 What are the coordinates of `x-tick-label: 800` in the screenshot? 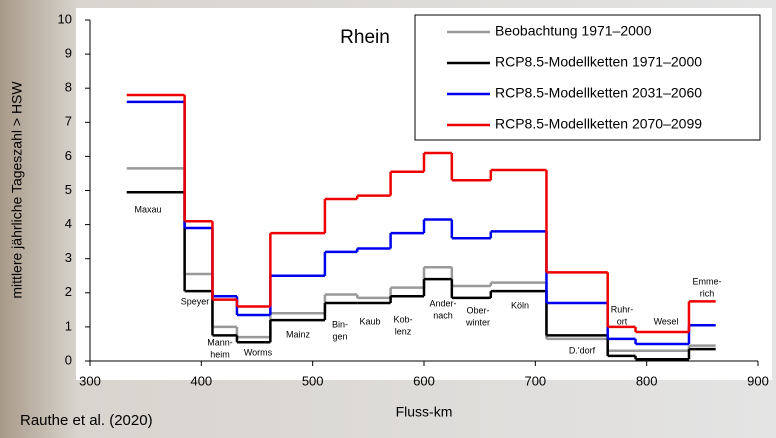 It's located at (647, 380).